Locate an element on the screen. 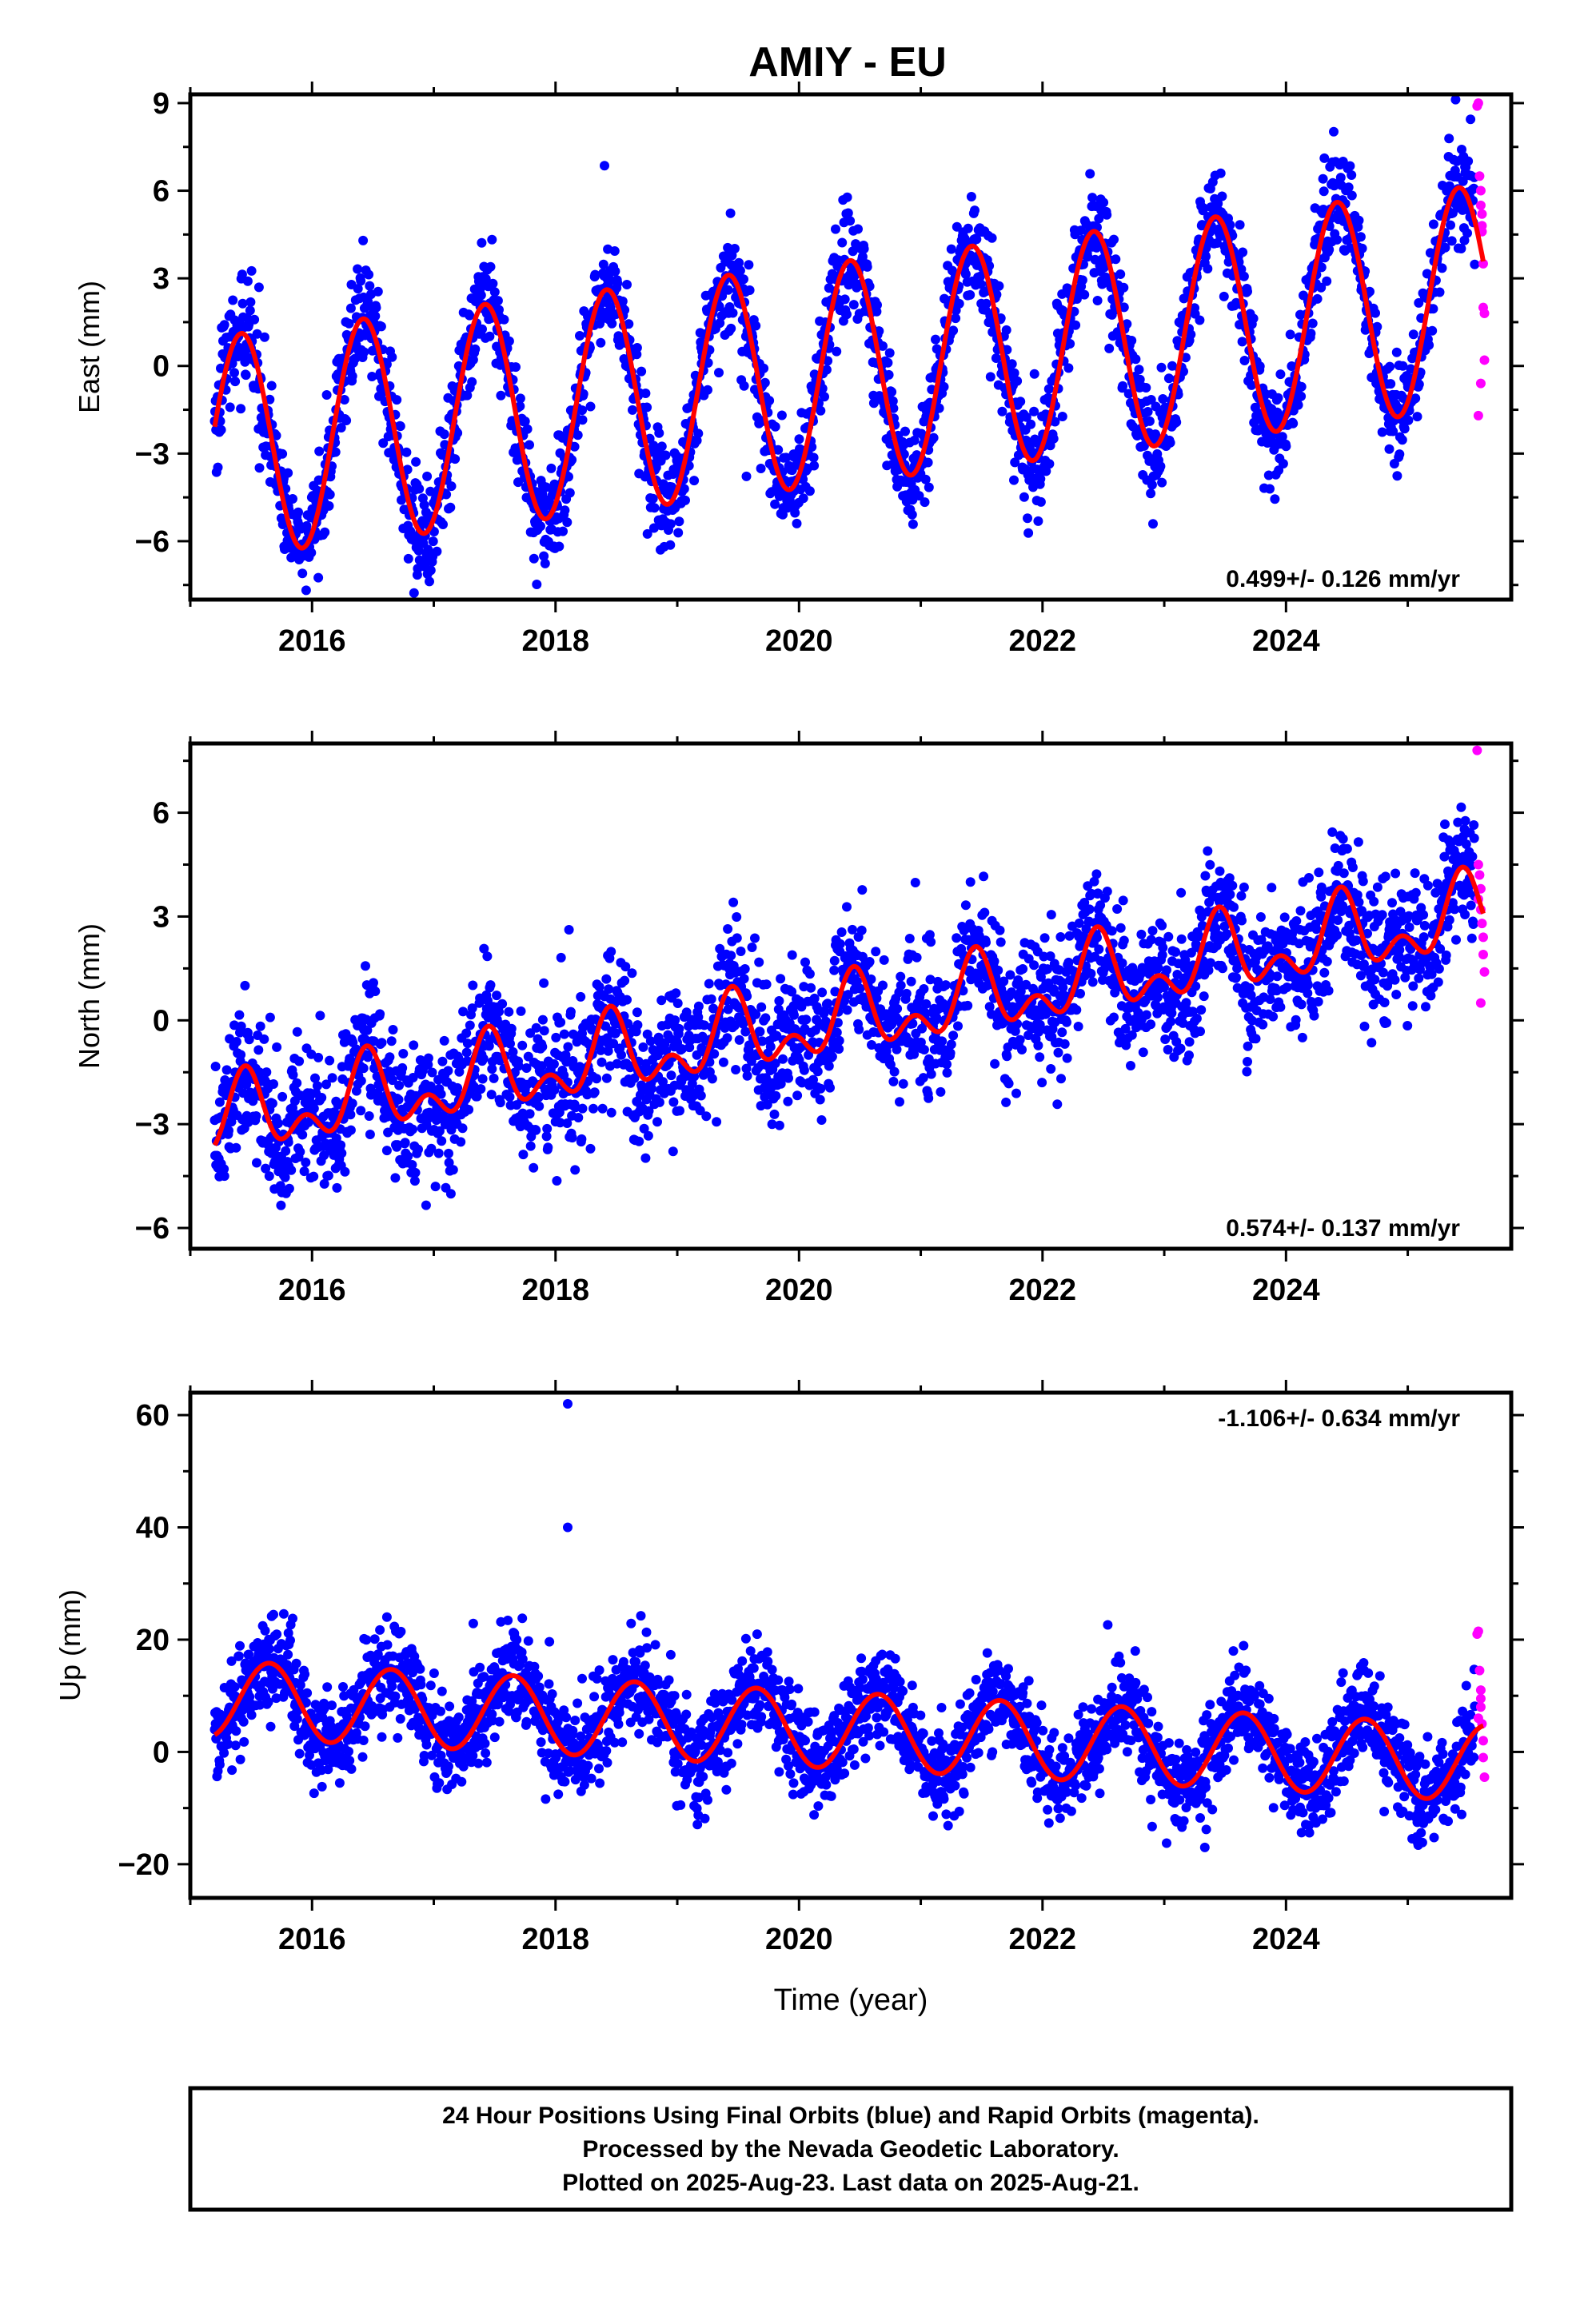 The width and height of the screenshot is (1580, 2324). east-x-tick-label: 2020 is located at coordinates (799, 641).